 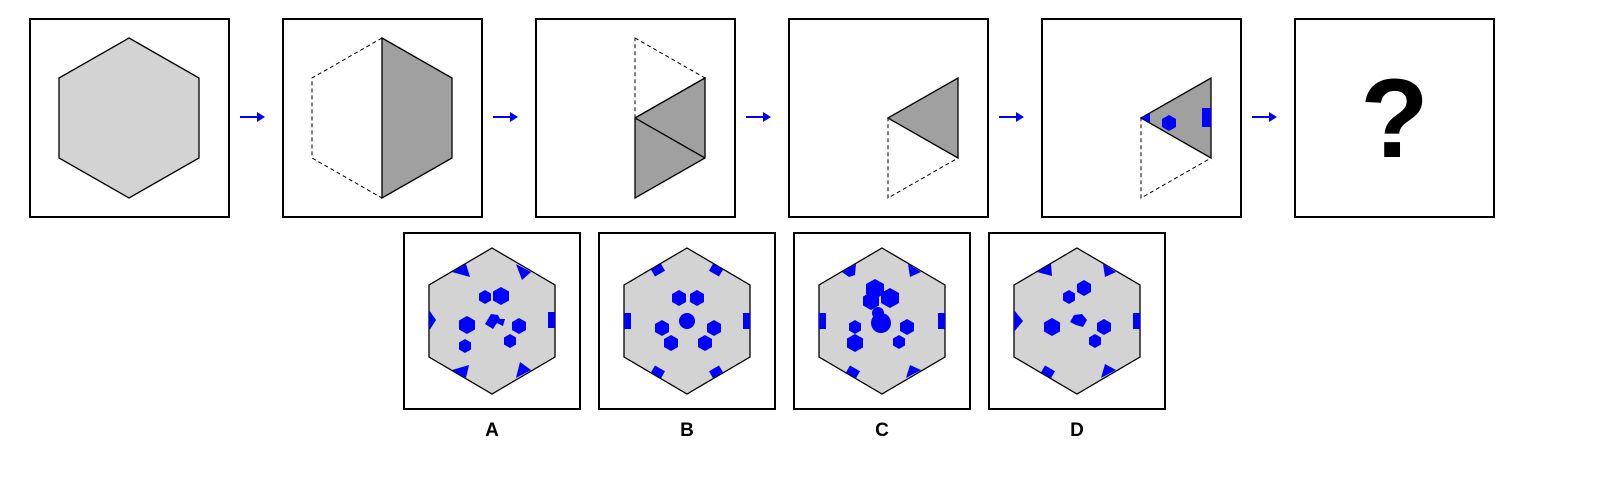 I want to click on sequence-panel-question: ?, so click(x=1394, y=118).